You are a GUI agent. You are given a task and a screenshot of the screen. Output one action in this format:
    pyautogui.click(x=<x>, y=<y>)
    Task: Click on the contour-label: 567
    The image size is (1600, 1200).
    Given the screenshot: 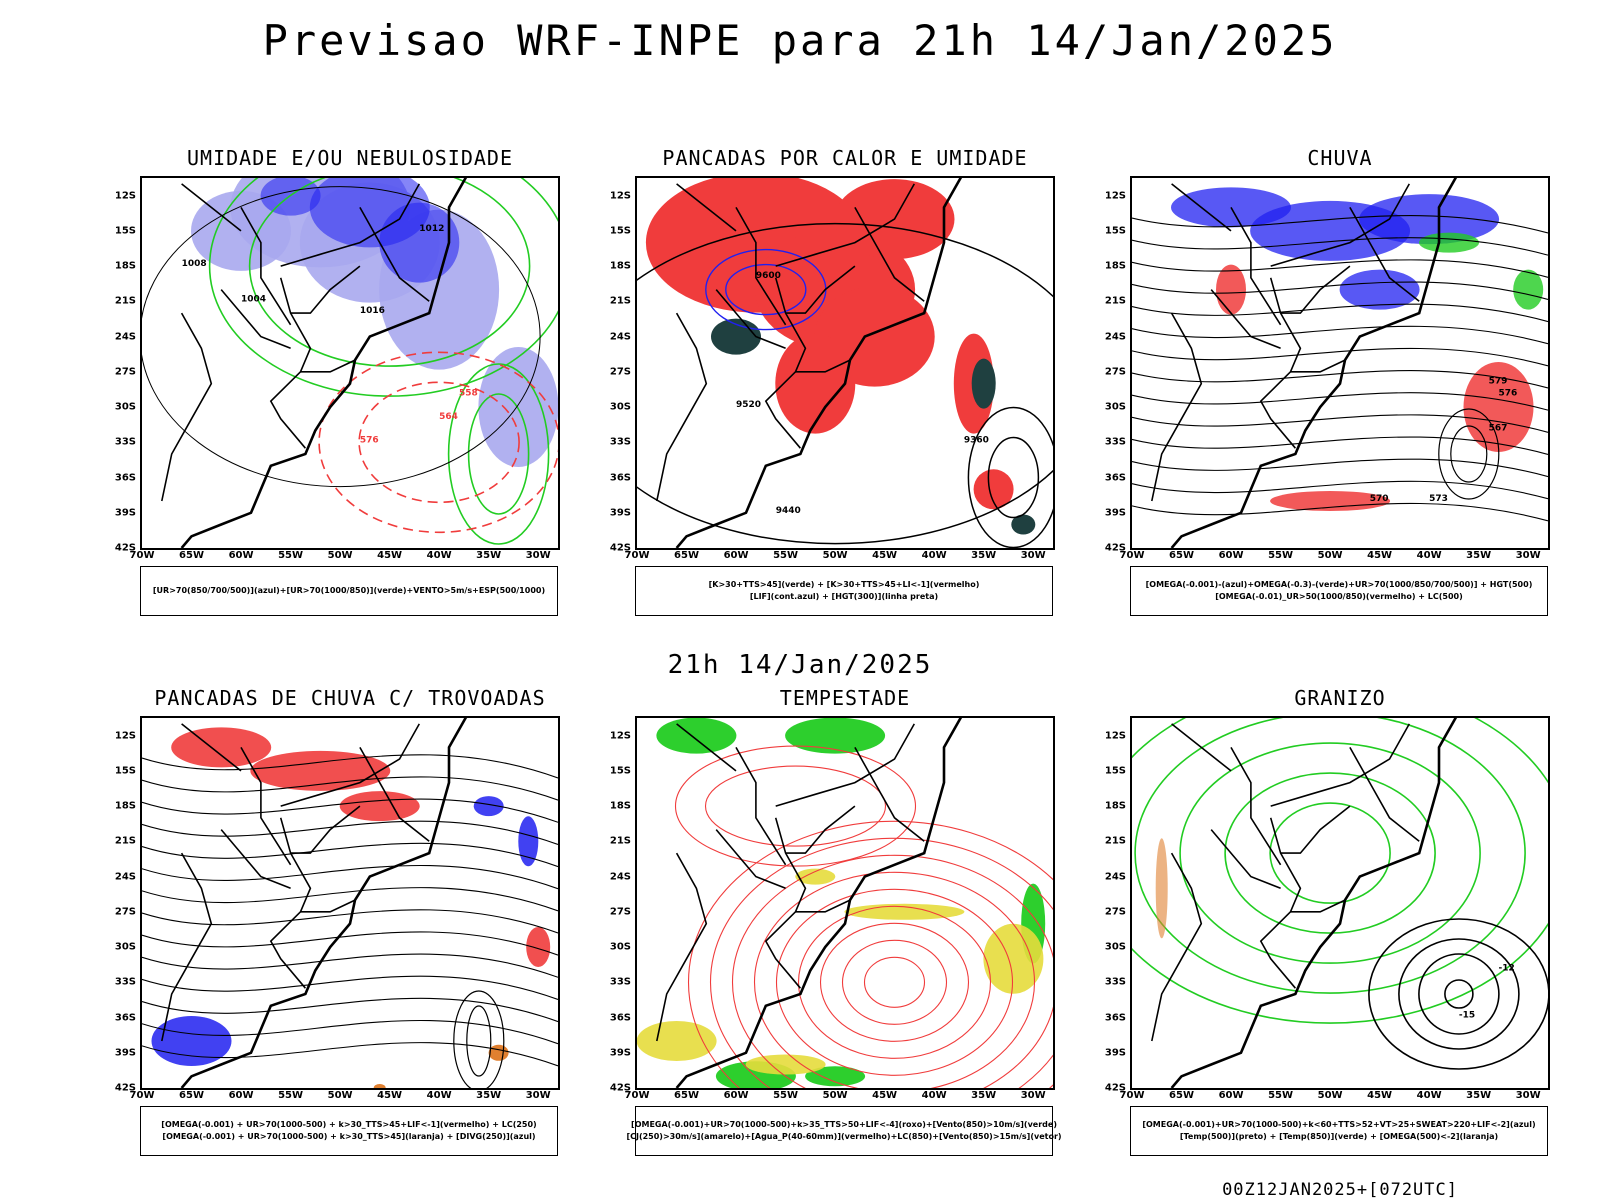 What is the action you would take?
    pyautogui.click(x=1498, y=429)
    